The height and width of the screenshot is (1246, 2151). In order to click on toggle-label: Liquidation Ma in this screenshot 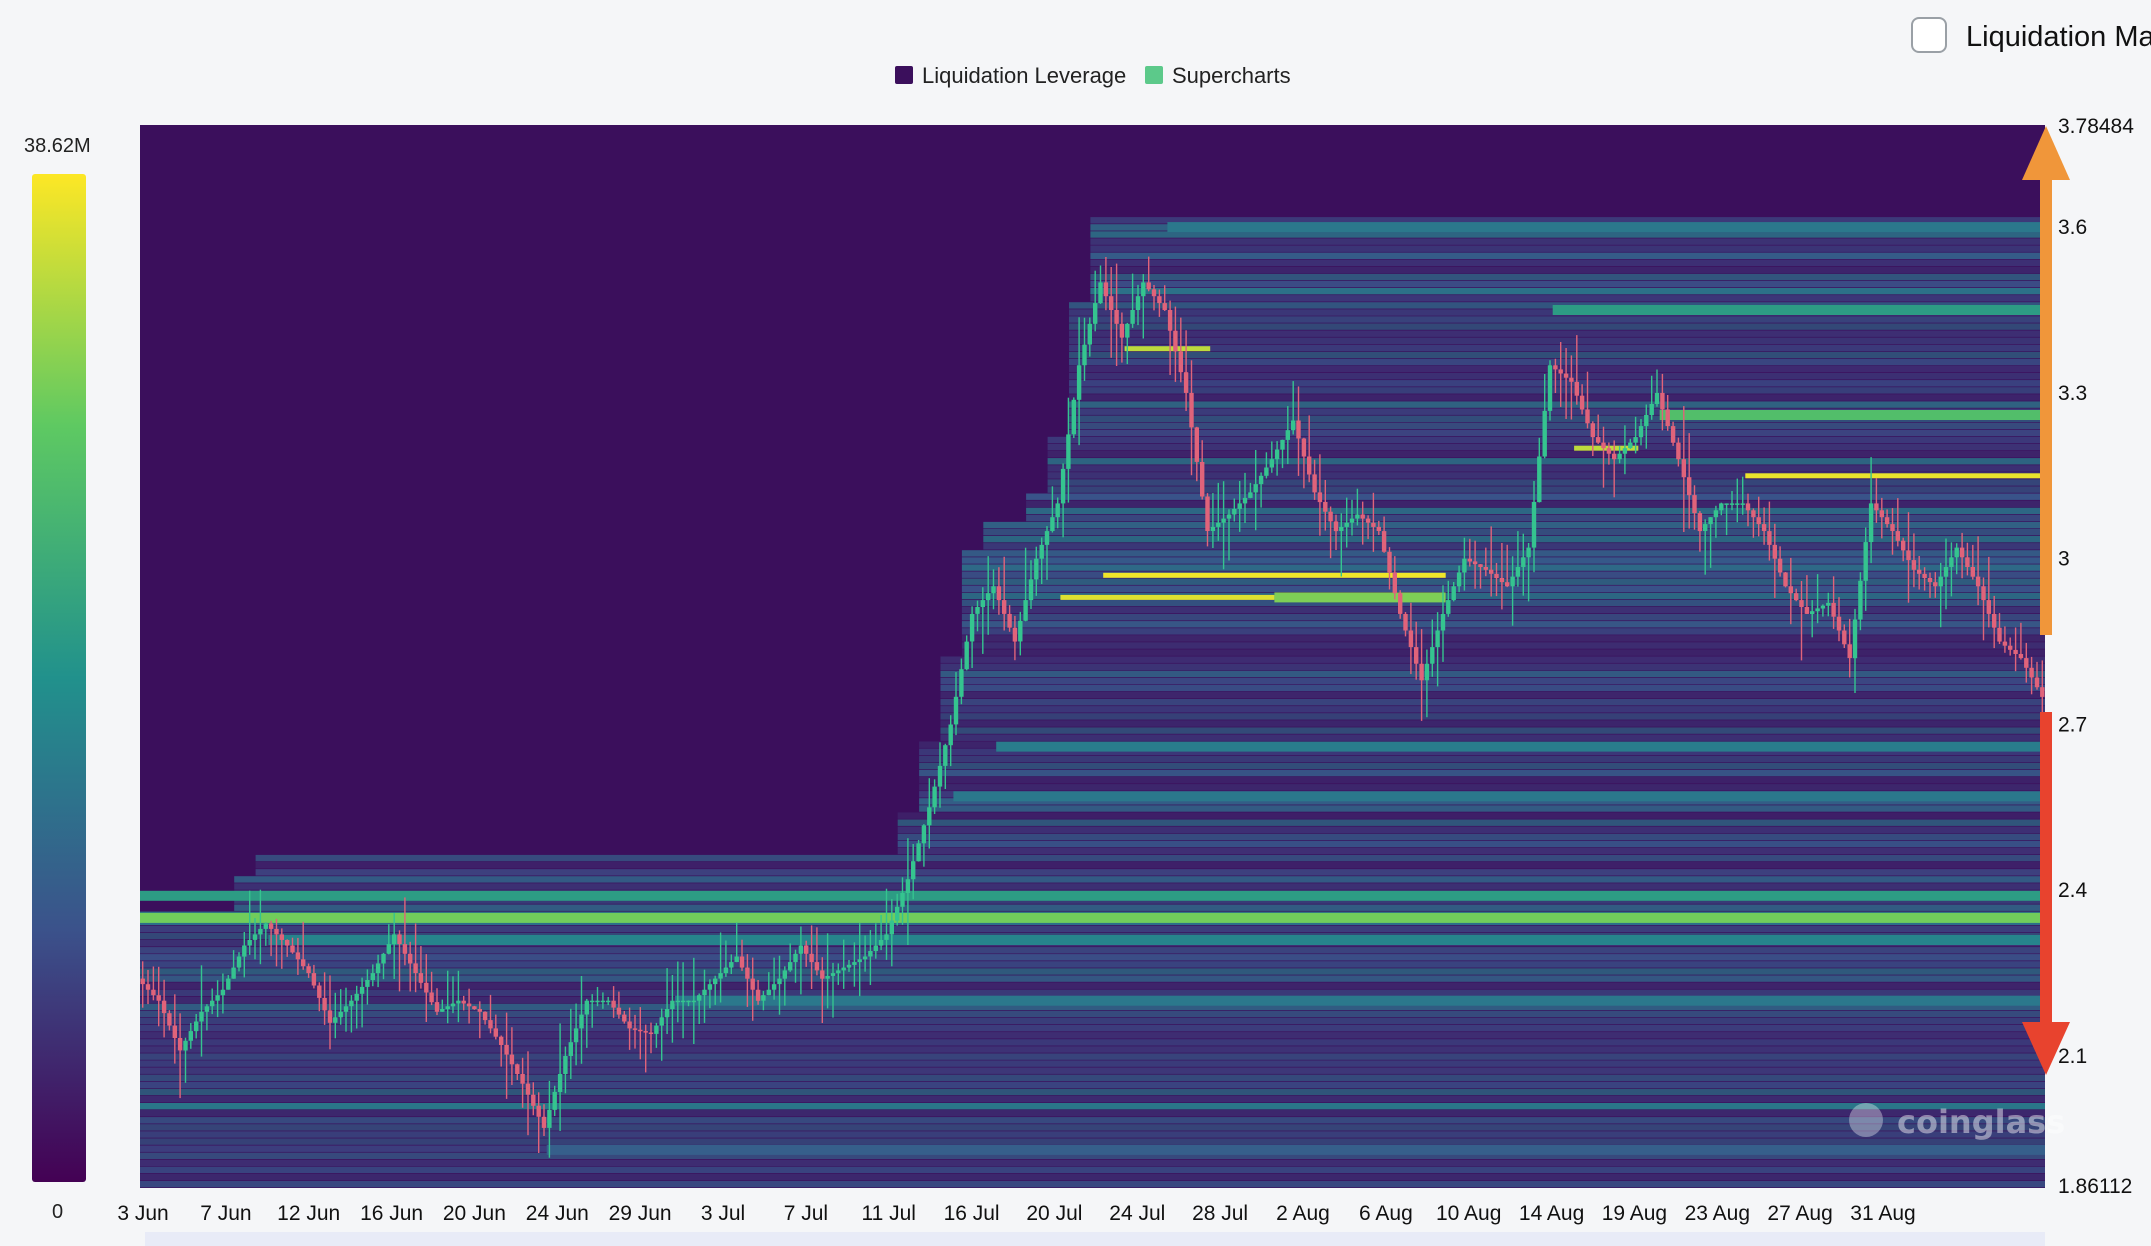, I will do `click(2058, 37)`.